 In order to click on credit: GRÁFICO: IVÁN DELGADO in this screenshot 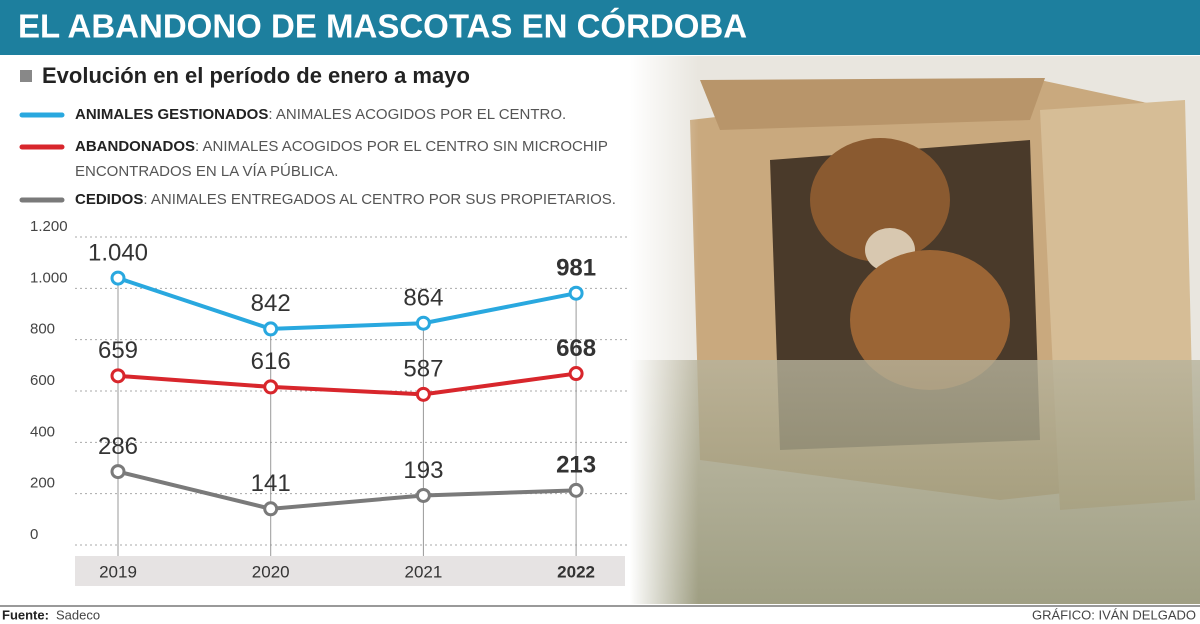, I will do `click(1114, 614)`.